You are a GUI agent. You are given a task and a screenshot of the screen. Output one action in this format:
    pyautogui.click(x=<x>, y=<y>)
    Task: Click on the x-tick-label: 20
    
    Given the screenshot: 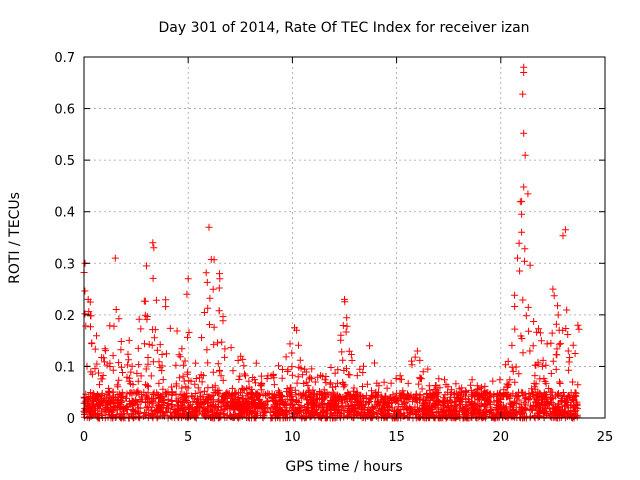 What is the action you would take?
    pyautogui.click(x=501, y=437)
    